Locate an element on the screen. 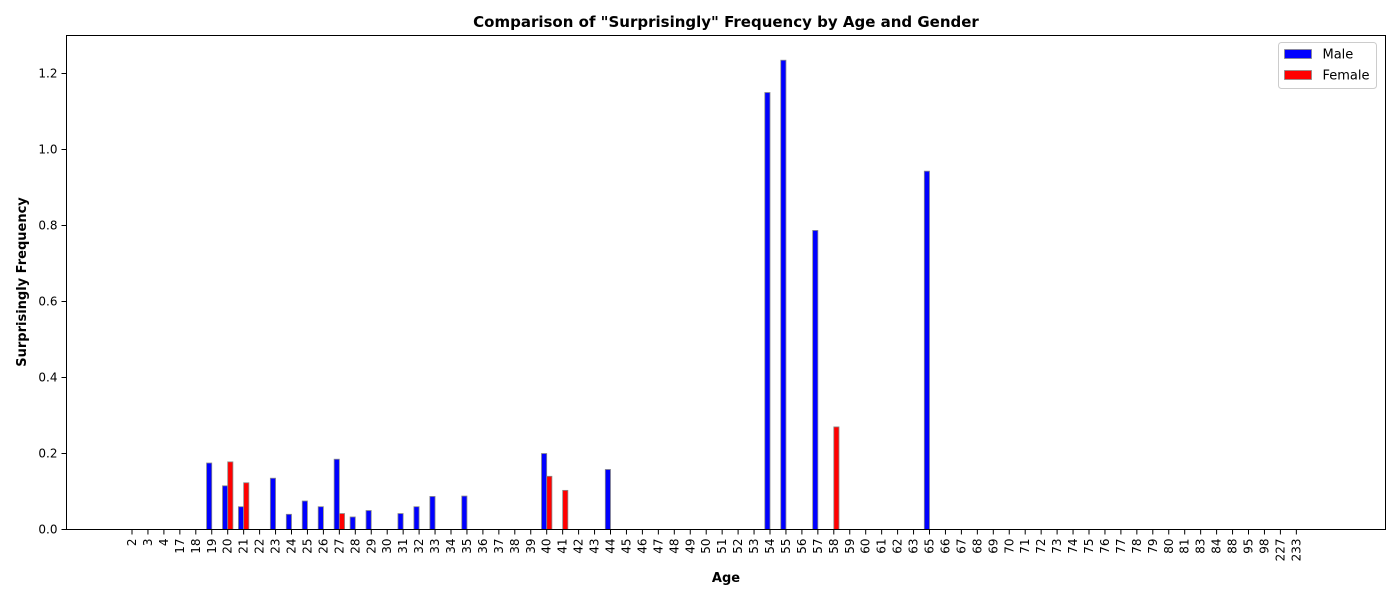  legend: Male Female is located at coordinates (1327, 65).